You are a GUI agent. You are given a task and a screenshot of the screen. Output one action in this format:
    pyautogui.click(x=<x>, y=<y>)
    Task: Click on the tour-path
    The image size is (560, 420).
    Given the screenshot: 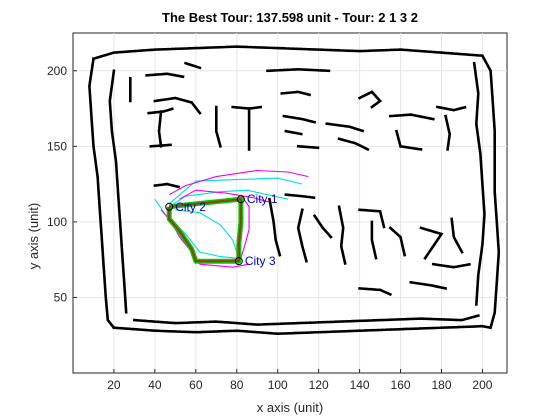 What is the action you would take?
    pyautogui.click(x=205, y=230)
    